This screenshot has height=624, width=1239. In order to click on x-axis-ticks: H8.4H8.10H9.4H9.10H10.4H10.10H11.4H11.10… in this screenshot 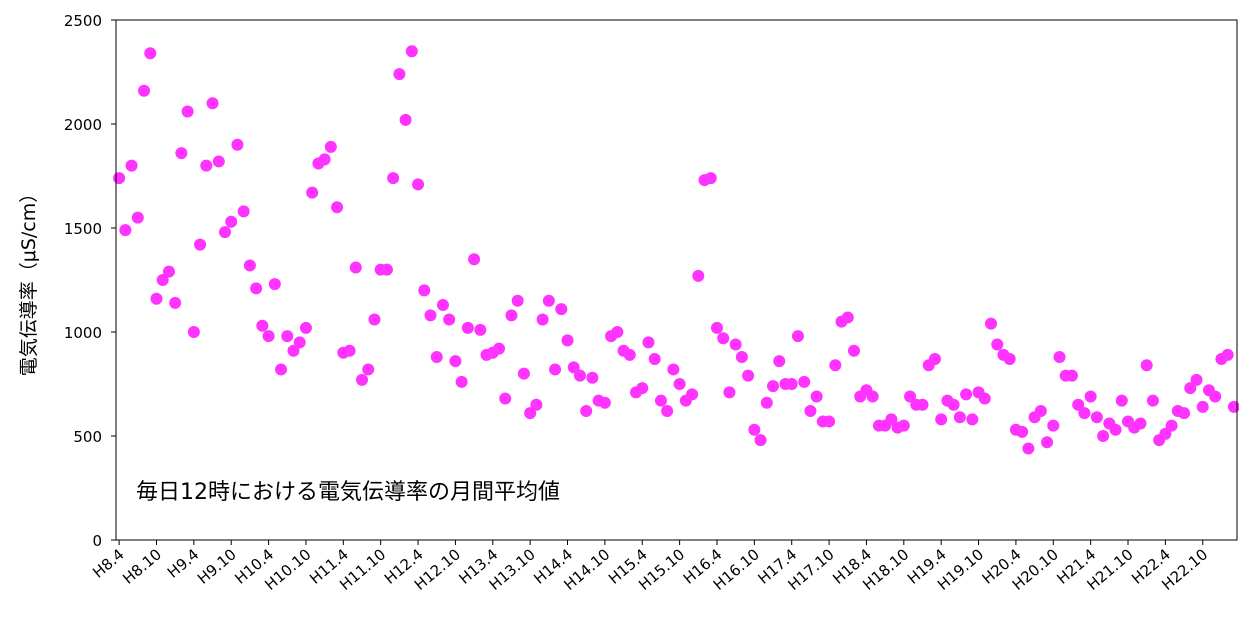, I will do `click(650, 567)`.